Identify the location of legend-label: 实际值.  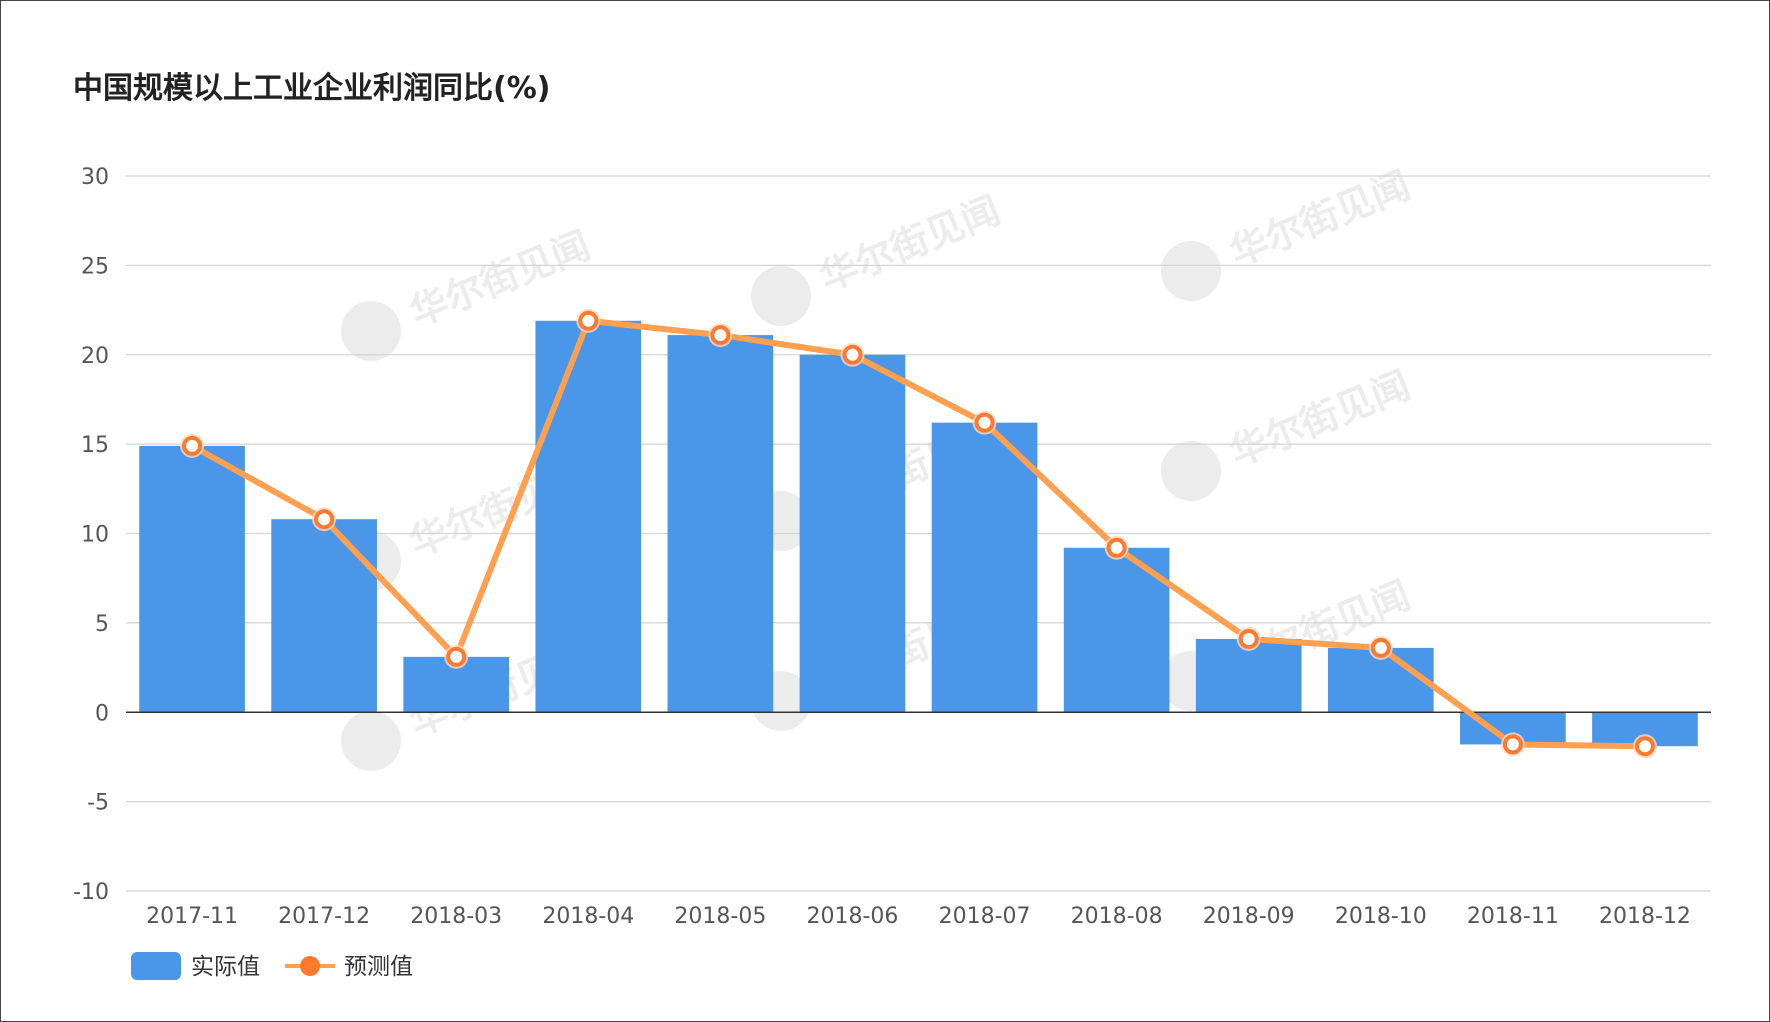
(225, 967).